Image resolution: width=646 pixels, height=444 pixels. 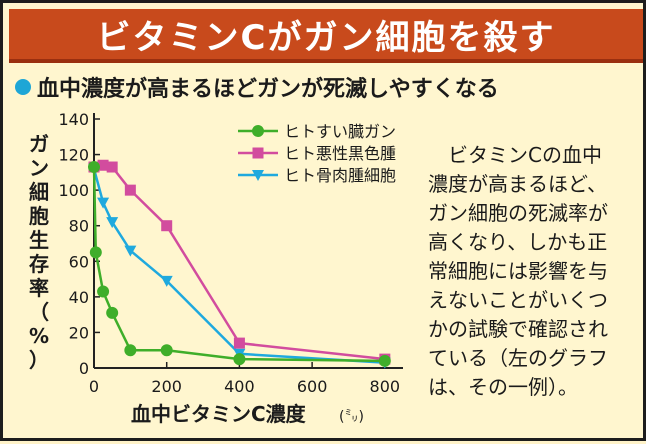 I want to click on y-tick-label: 80, so click(x=79, y=226).